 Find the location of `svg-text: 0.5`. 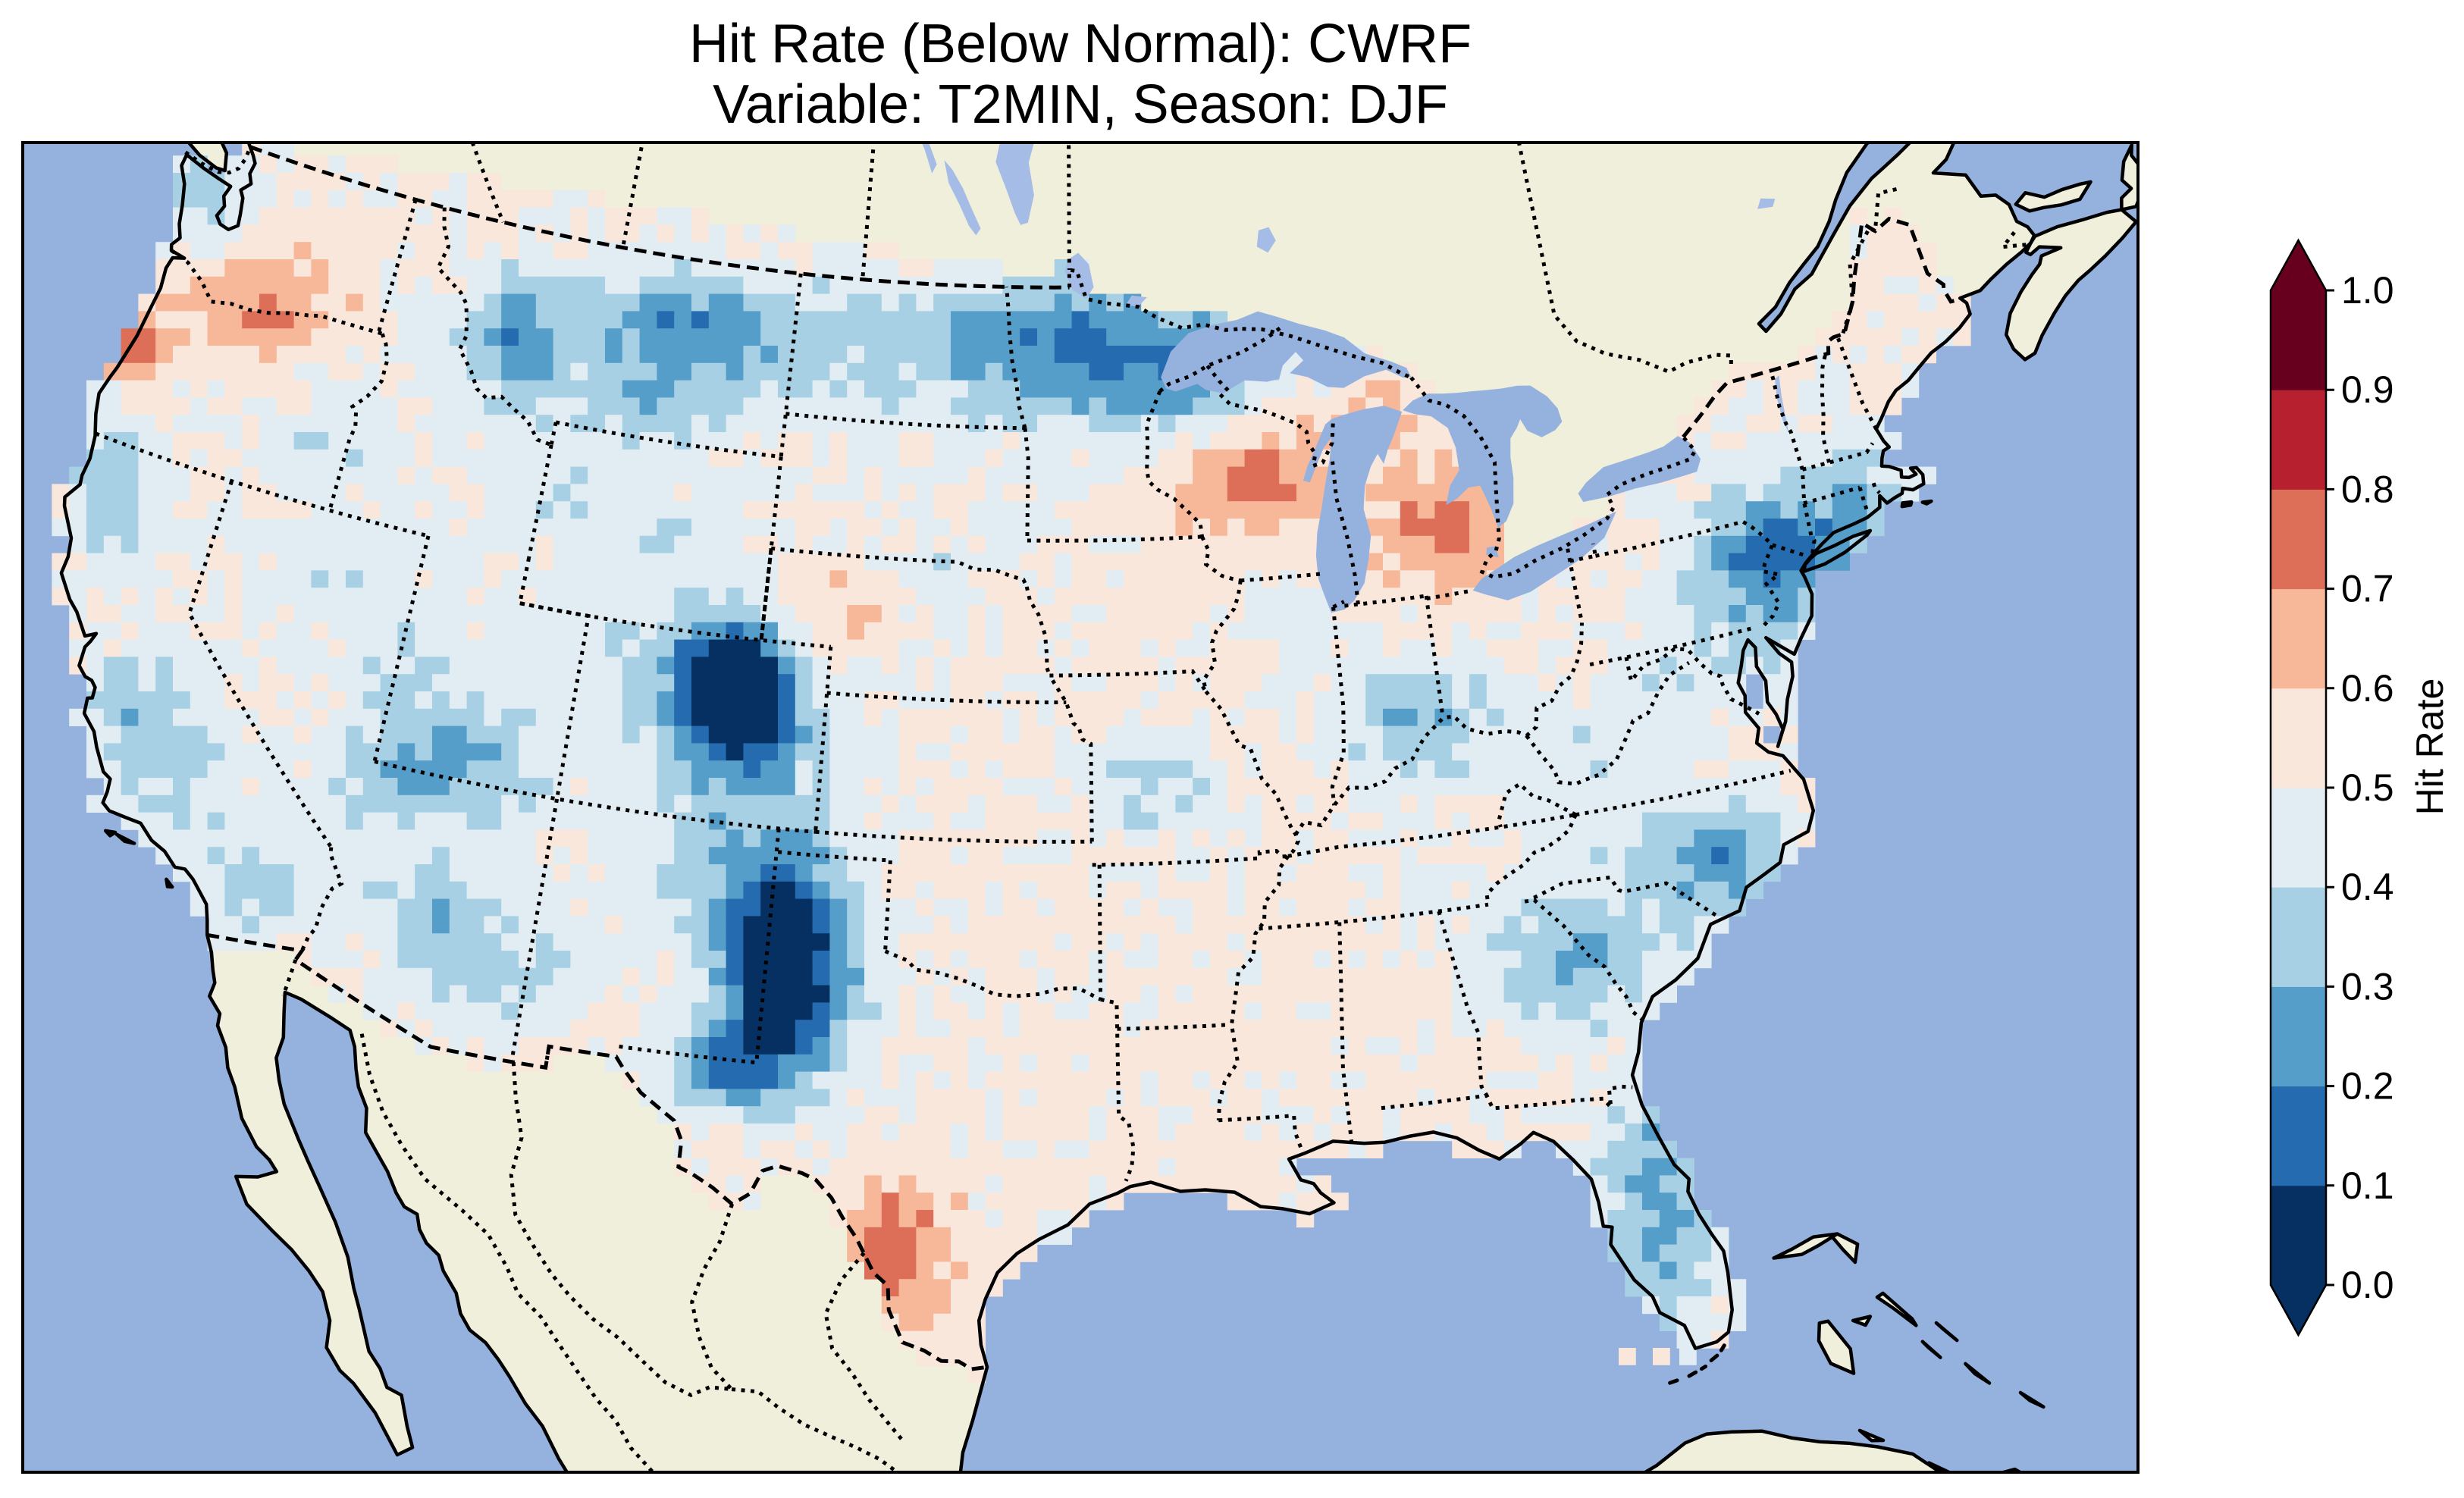

svg-text: 0.5 is located at coordinates (2367, 787).